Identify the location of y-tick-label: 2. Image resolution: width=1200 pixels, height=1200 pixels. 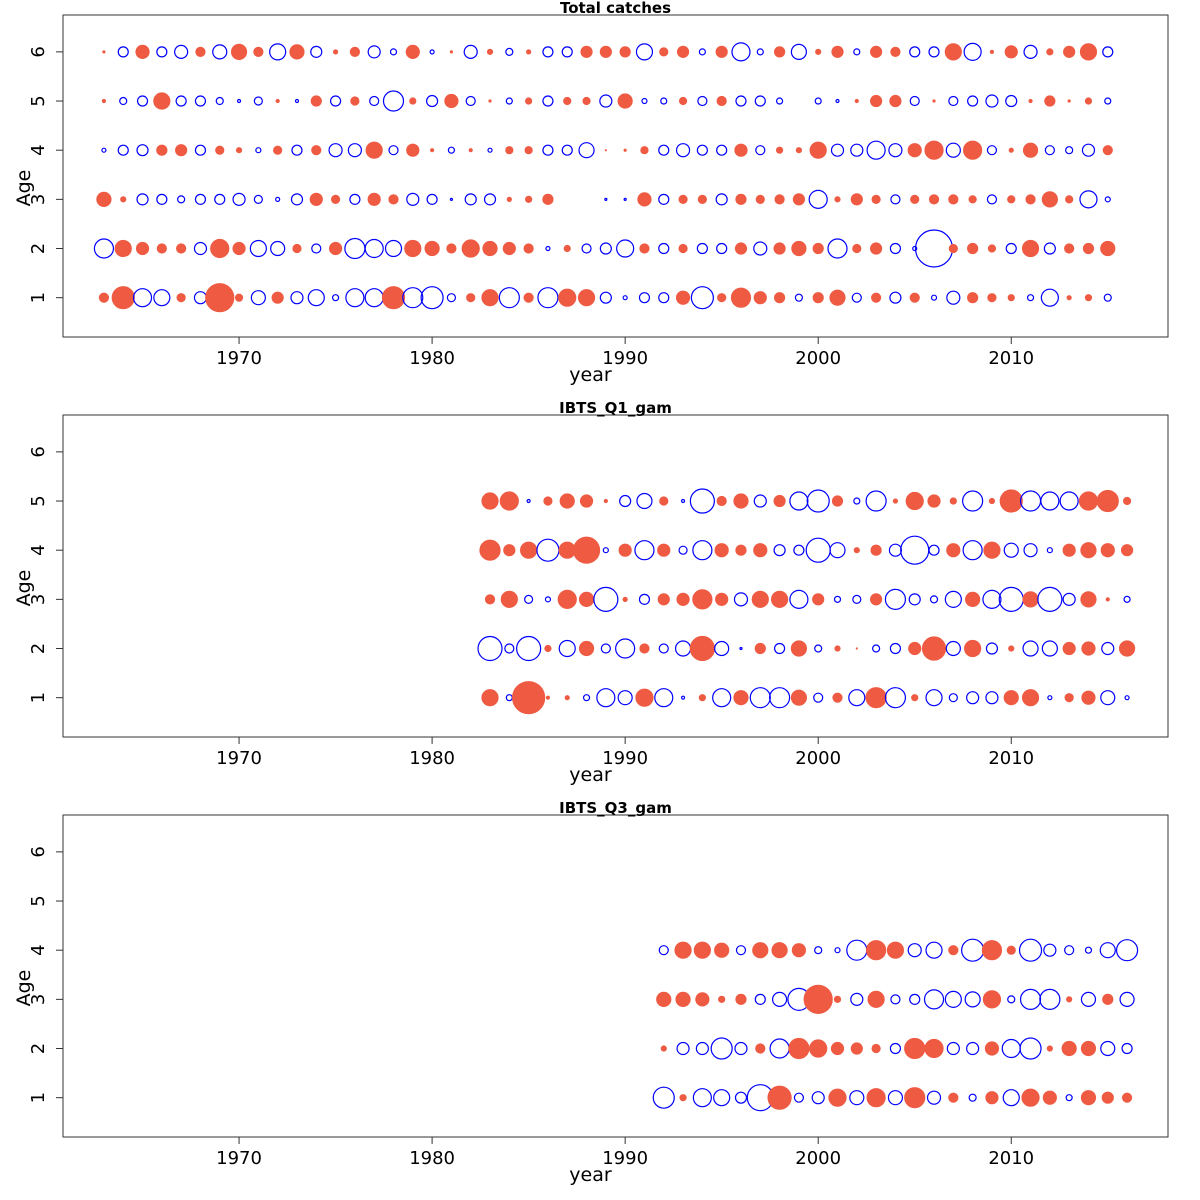
(38, 248).